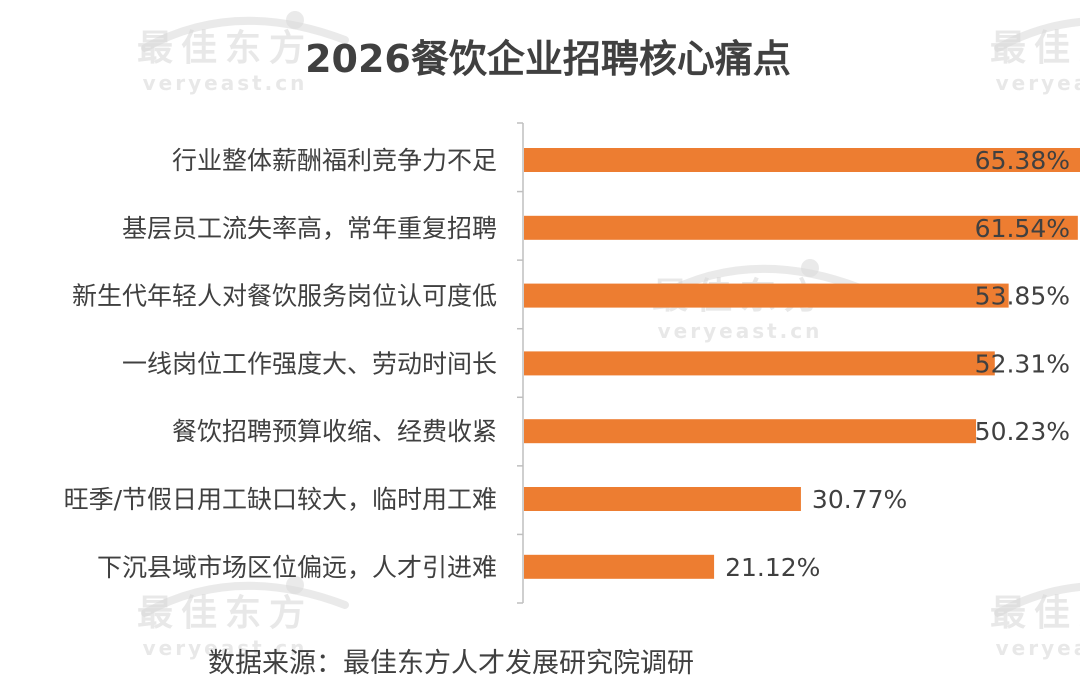  I want to click on value-label: 21.12%, so click(772, 567).